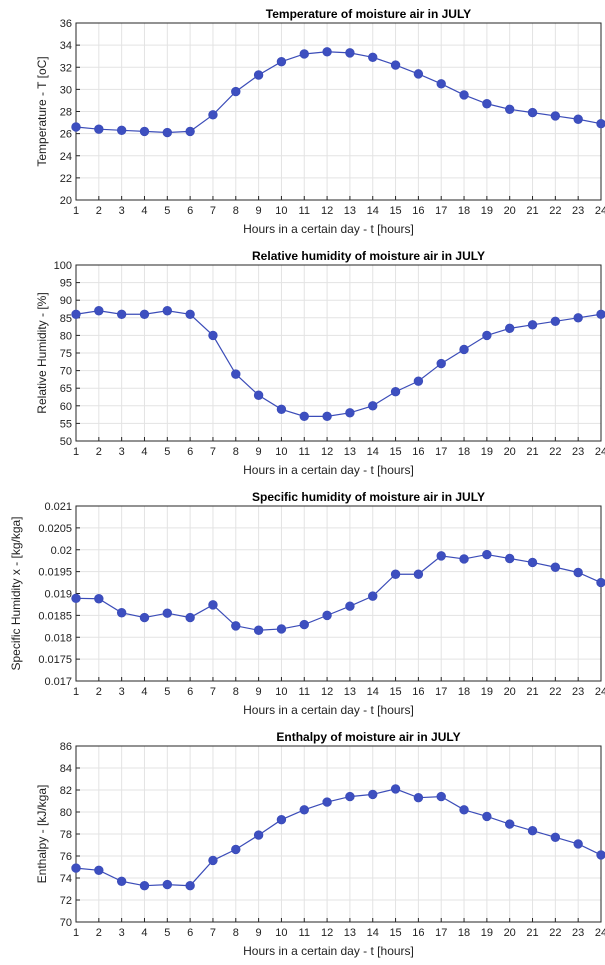 The height and width of the screenshot is (965, 605). What do you see at coordinates (578, 452) in the screenshot?
I see `x-tick-label: 23` at bounding box center [578, 452].